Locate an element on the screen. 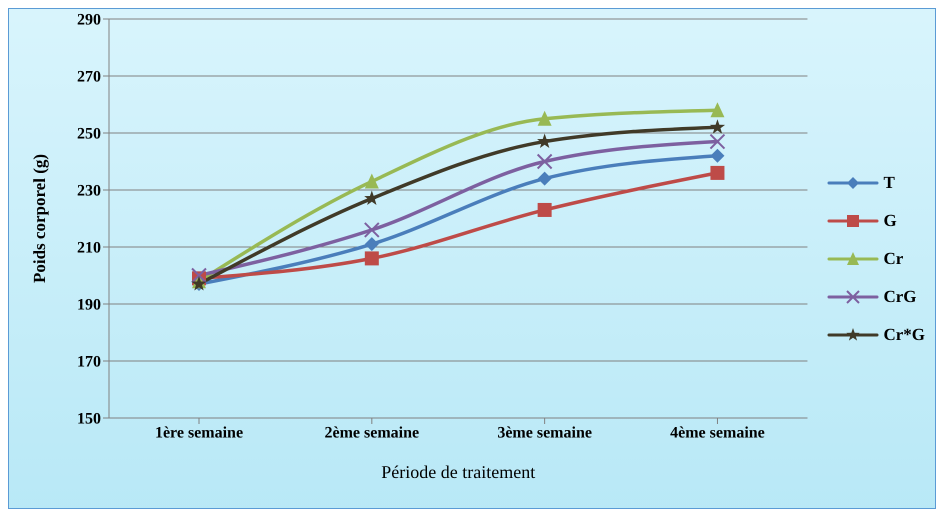 This screenshot has width=944, height=517. legend-label: Cr*G is located at coordinates (904, 334).